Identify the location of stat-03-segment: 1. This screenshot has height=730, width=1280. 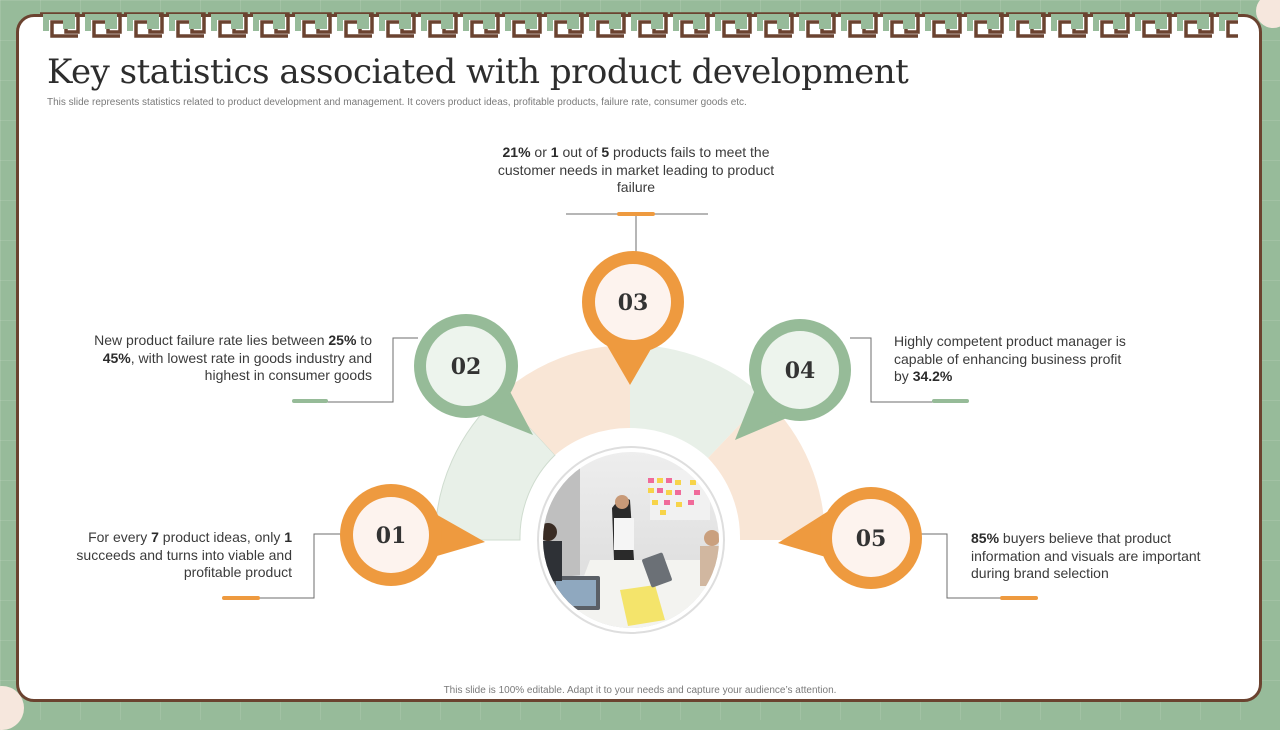
(554, 152).